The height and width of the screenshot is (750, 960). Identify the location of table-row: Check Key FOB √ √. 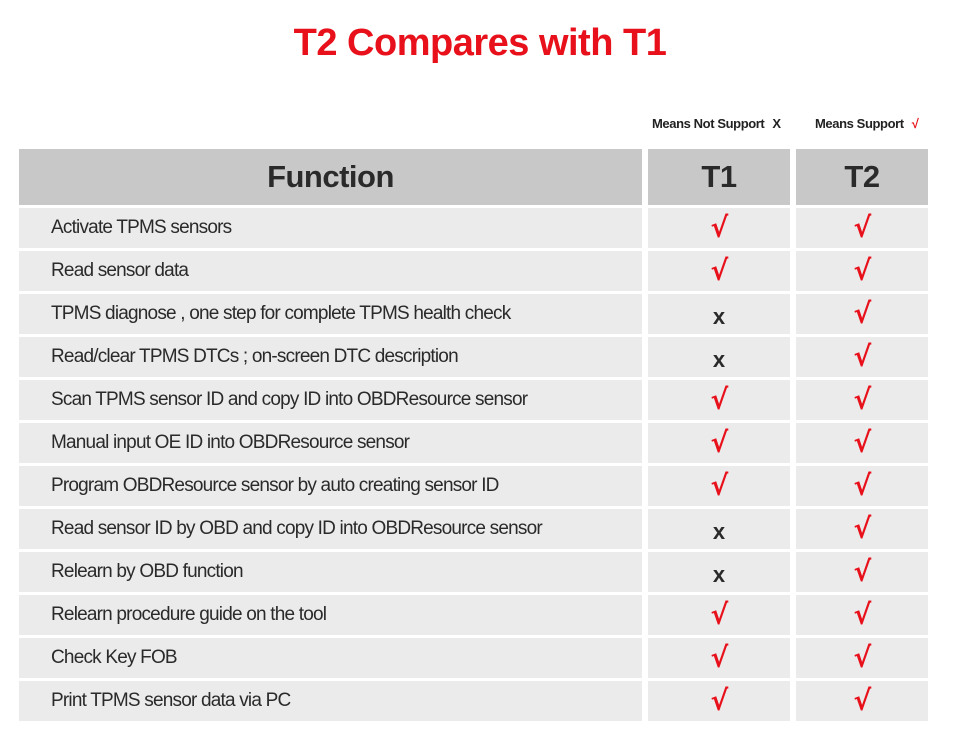
(473, 658).